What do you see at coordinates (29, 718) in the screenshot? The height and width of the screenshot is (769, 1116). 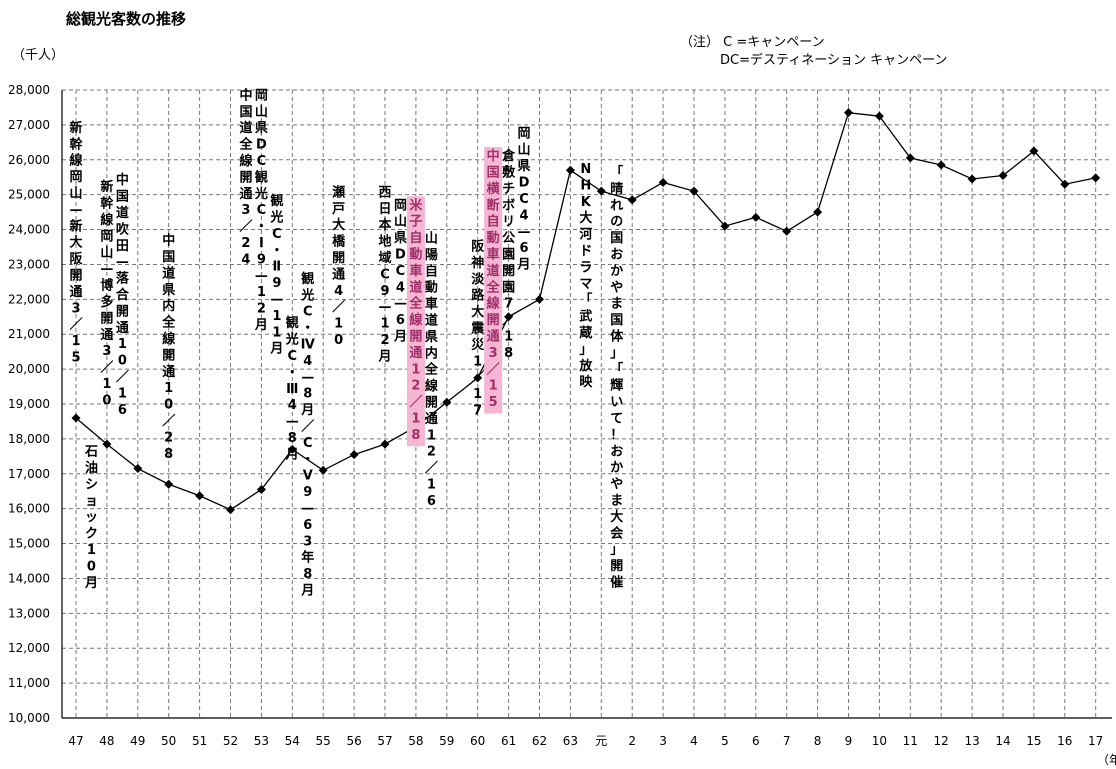 I see `y-tick-label: 10,000` at bounding box center [29, 718].